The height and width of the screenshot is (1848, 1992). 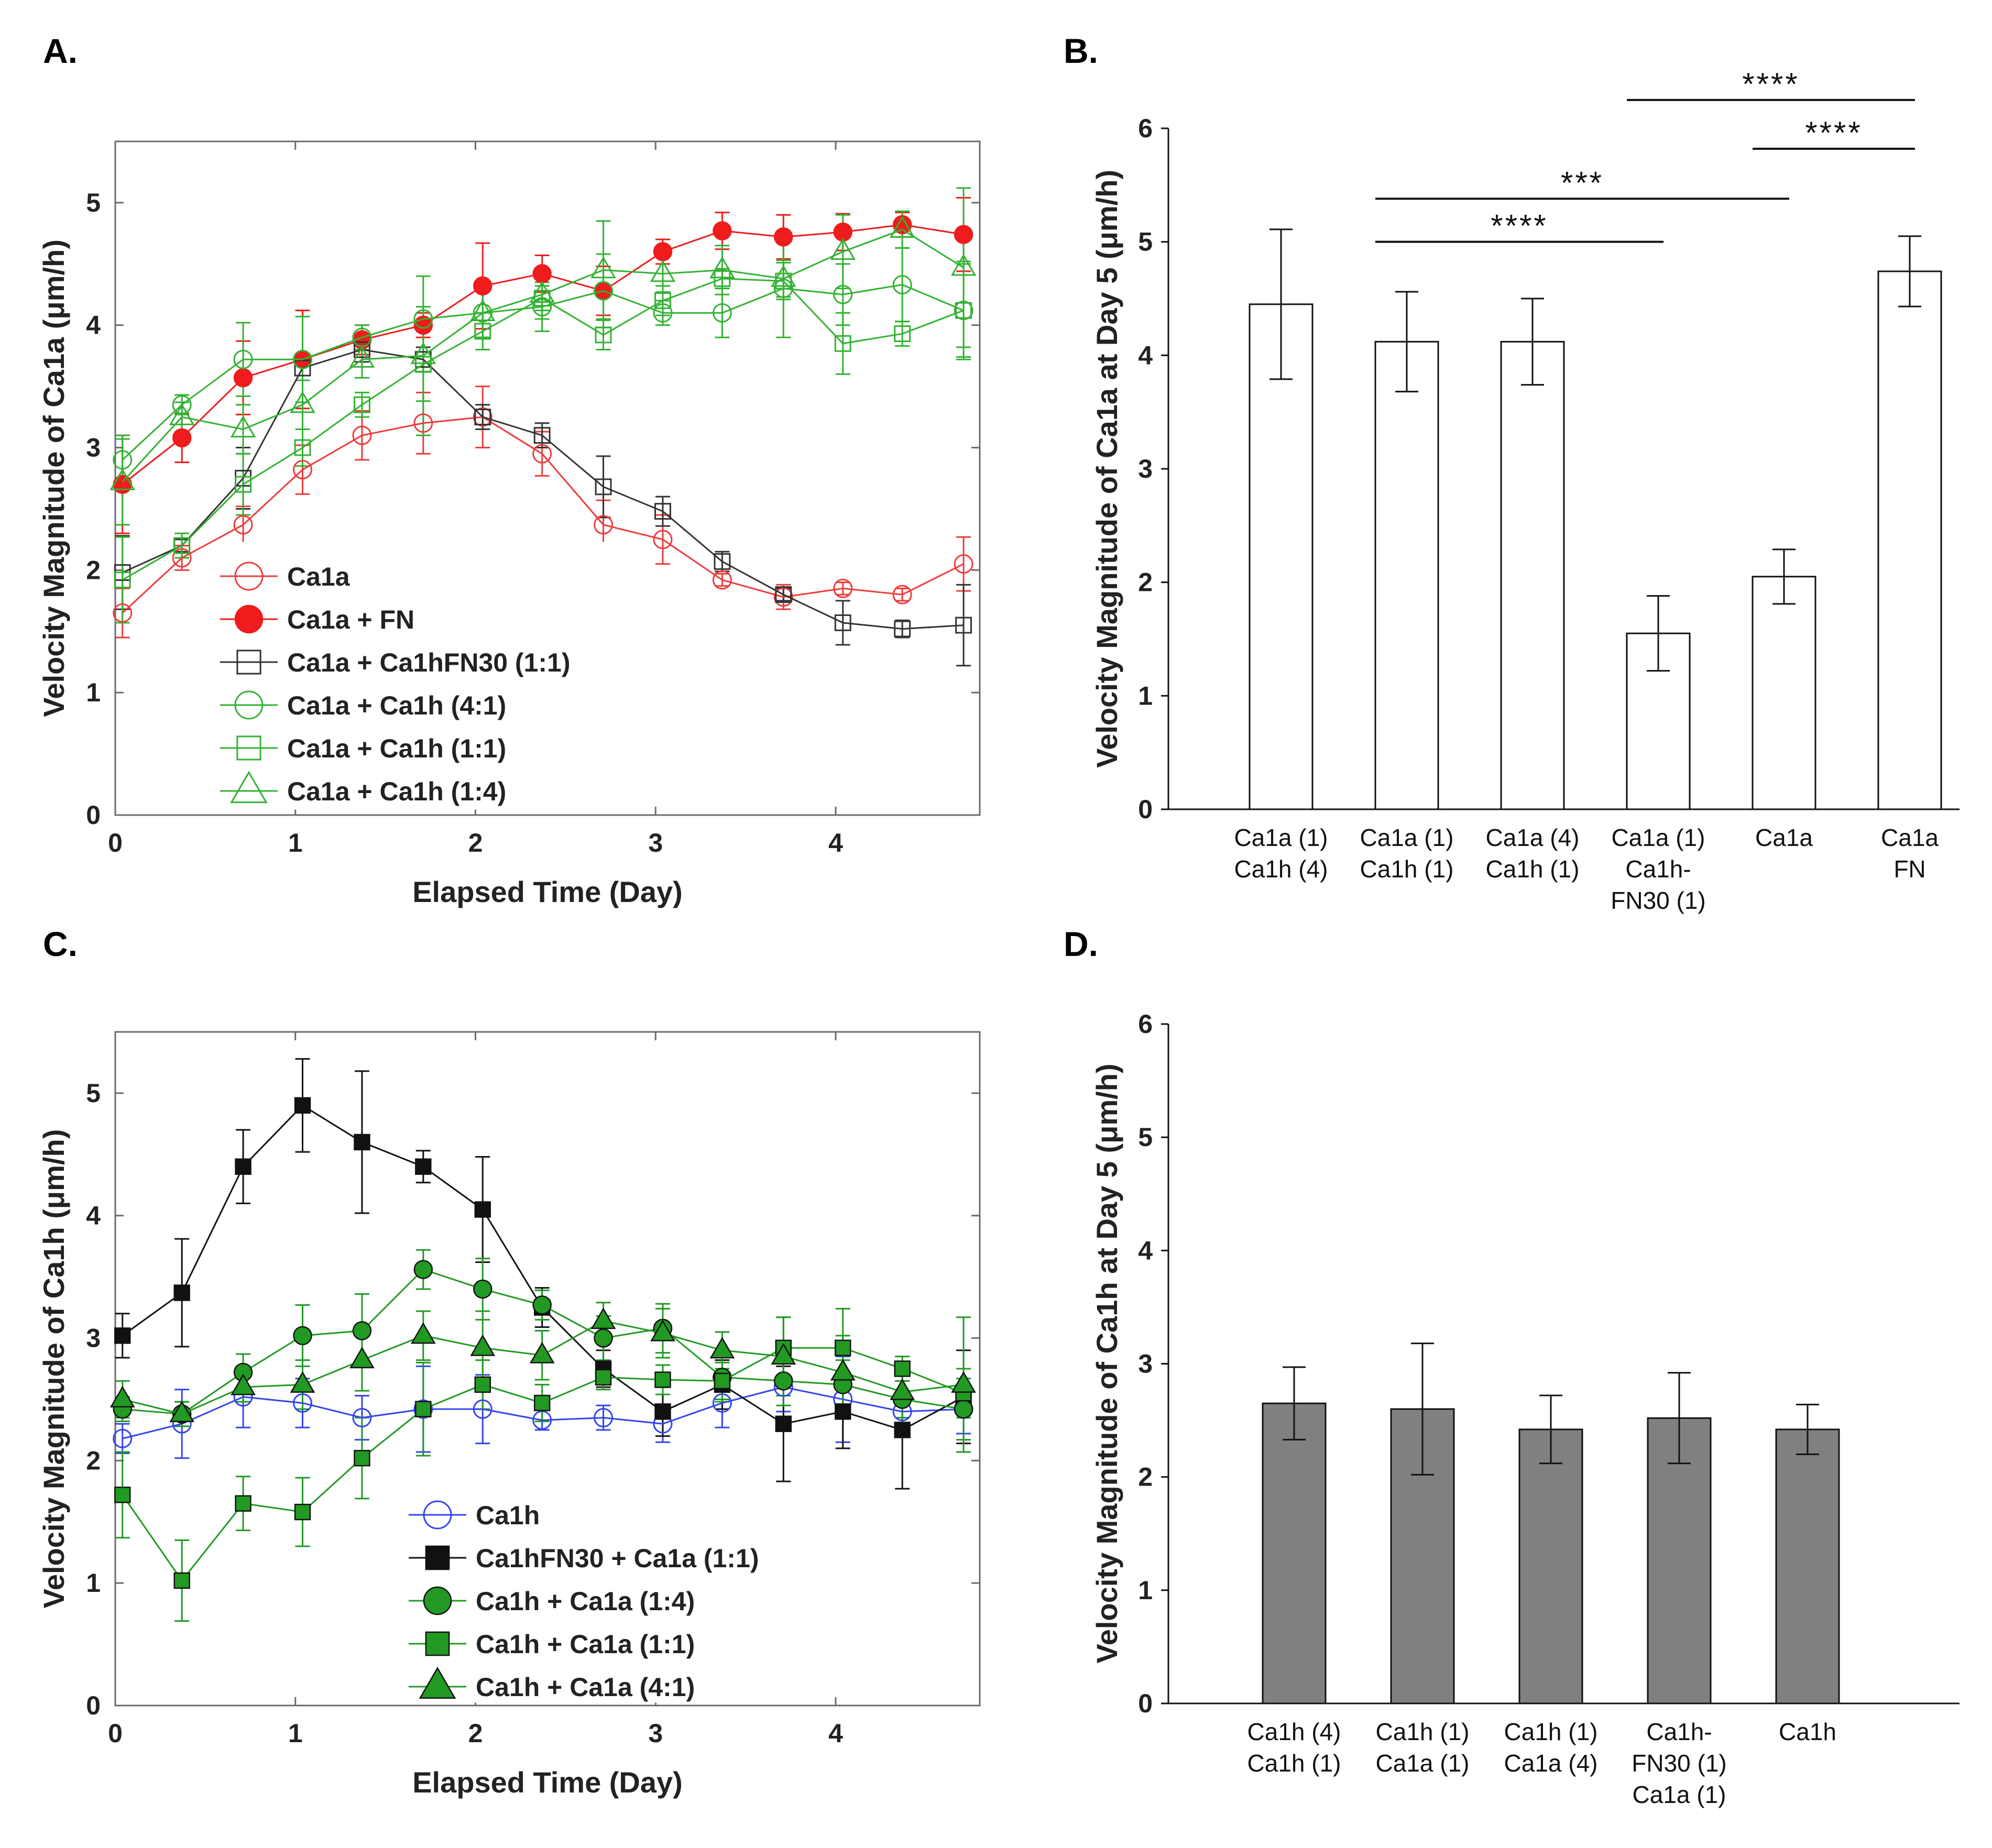 What do you see at coordinates (396, 749) in the screenshot?
I see `legend-label: Ca1a + Ca1h (1:1)` at bounding box center [396, 749].